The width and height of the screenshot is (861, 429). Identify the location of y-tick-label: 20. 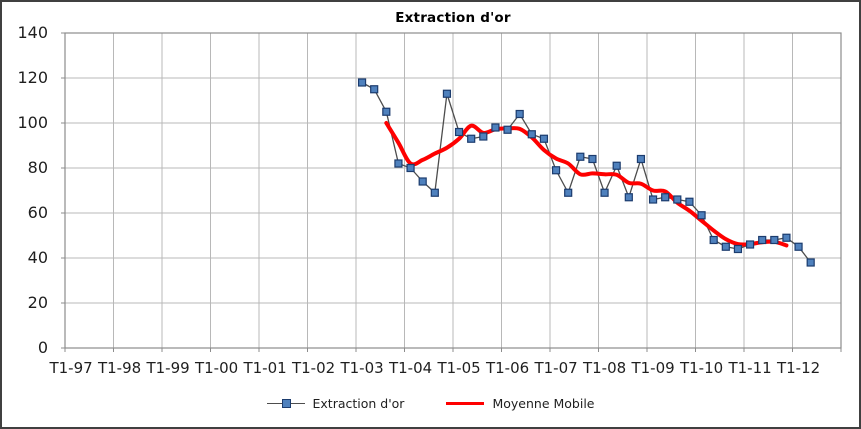
(37, 302).